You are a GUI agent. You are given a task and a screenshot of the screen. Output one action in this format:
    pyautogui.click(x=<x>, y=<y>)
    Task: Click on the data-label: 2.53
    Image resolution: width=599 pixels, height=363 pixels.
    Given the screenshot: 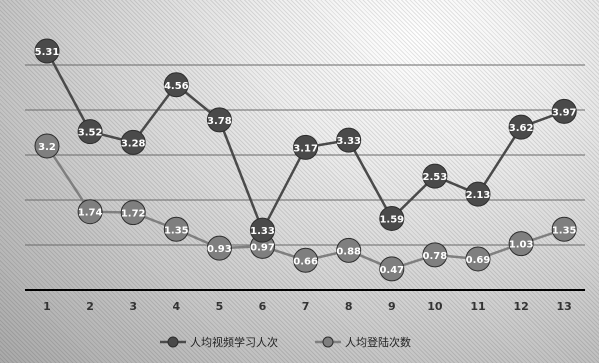 What is the action you would take?
    pyautogui.click(x=435, y=177)
    